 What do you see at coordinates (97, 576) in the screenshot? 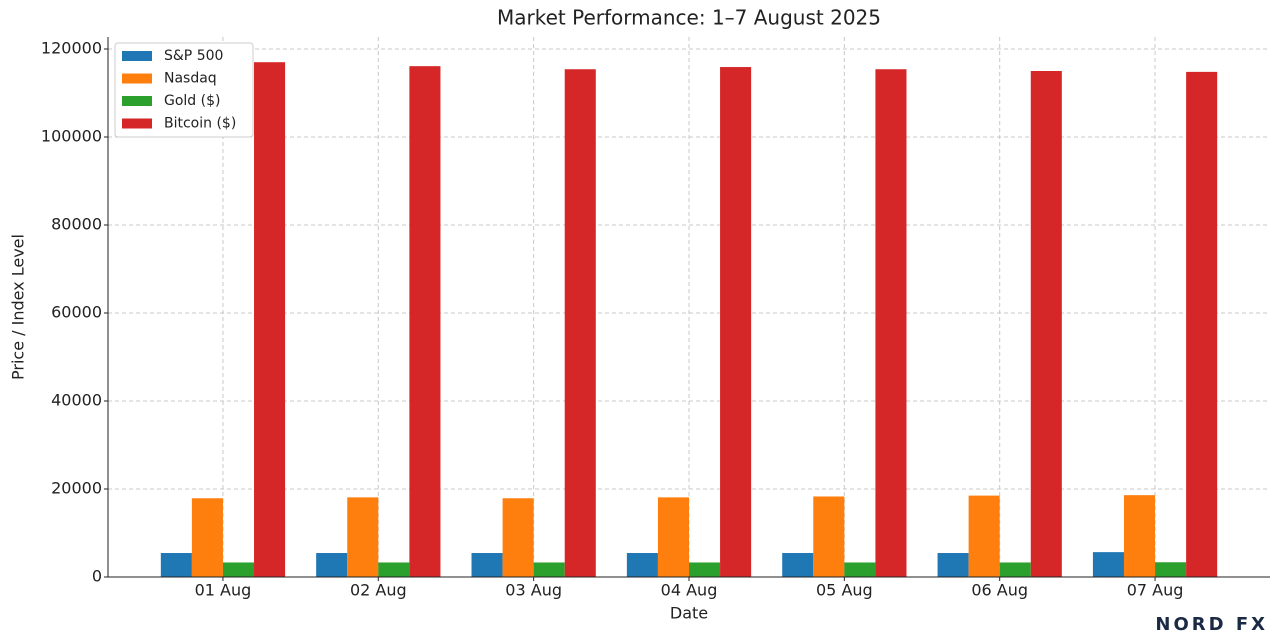
I see `y-tick-label: 0` at bounding box center [97, 576].